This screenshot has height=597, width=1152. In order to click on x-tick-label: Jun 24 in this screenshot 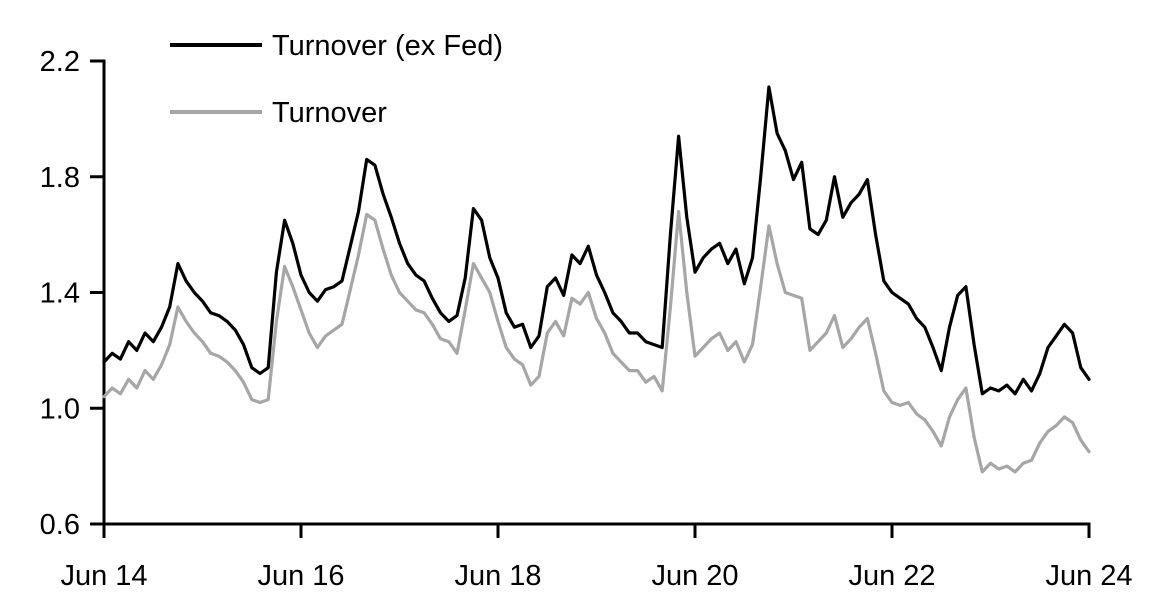, I will do `click(1088, 576)`.